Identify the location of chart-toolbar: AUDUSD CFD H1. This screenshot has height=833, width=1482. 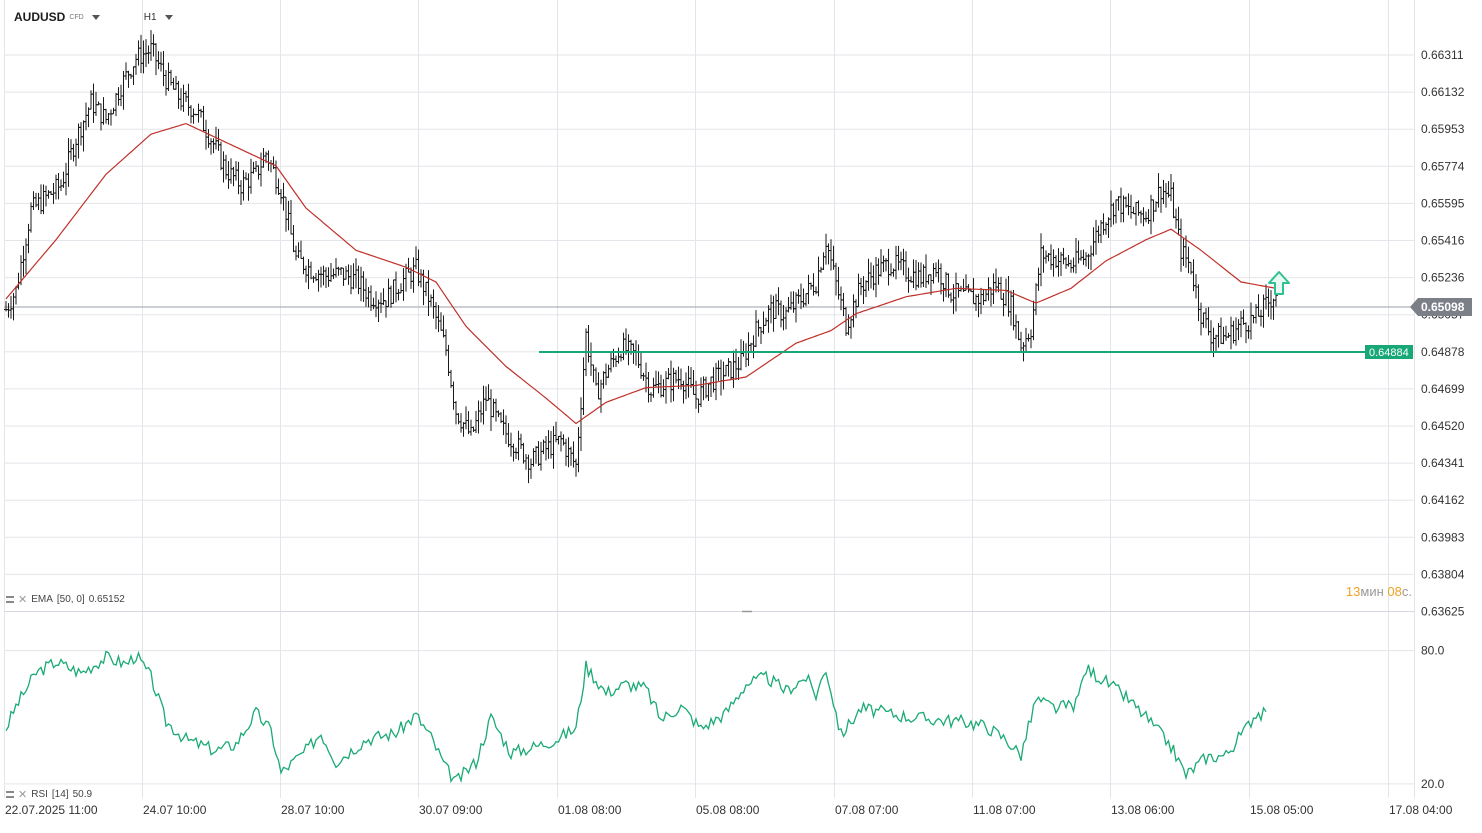
(100, 17).